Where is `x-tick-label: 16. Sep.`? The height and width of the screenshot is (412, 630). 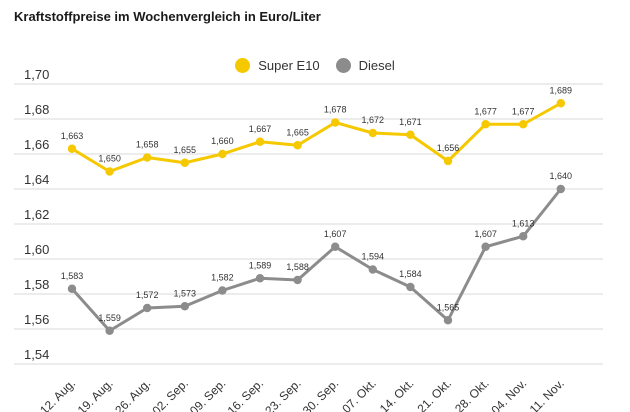
x-tick-label: 16. Sep. is located at coordinates (246, 394).